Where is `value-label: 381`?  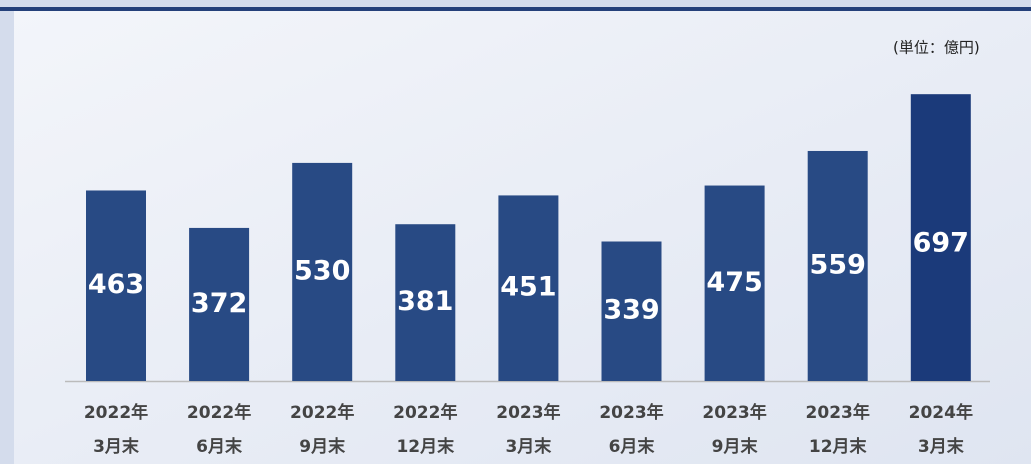 value-label: 381 is located at coordinates (425, 301).